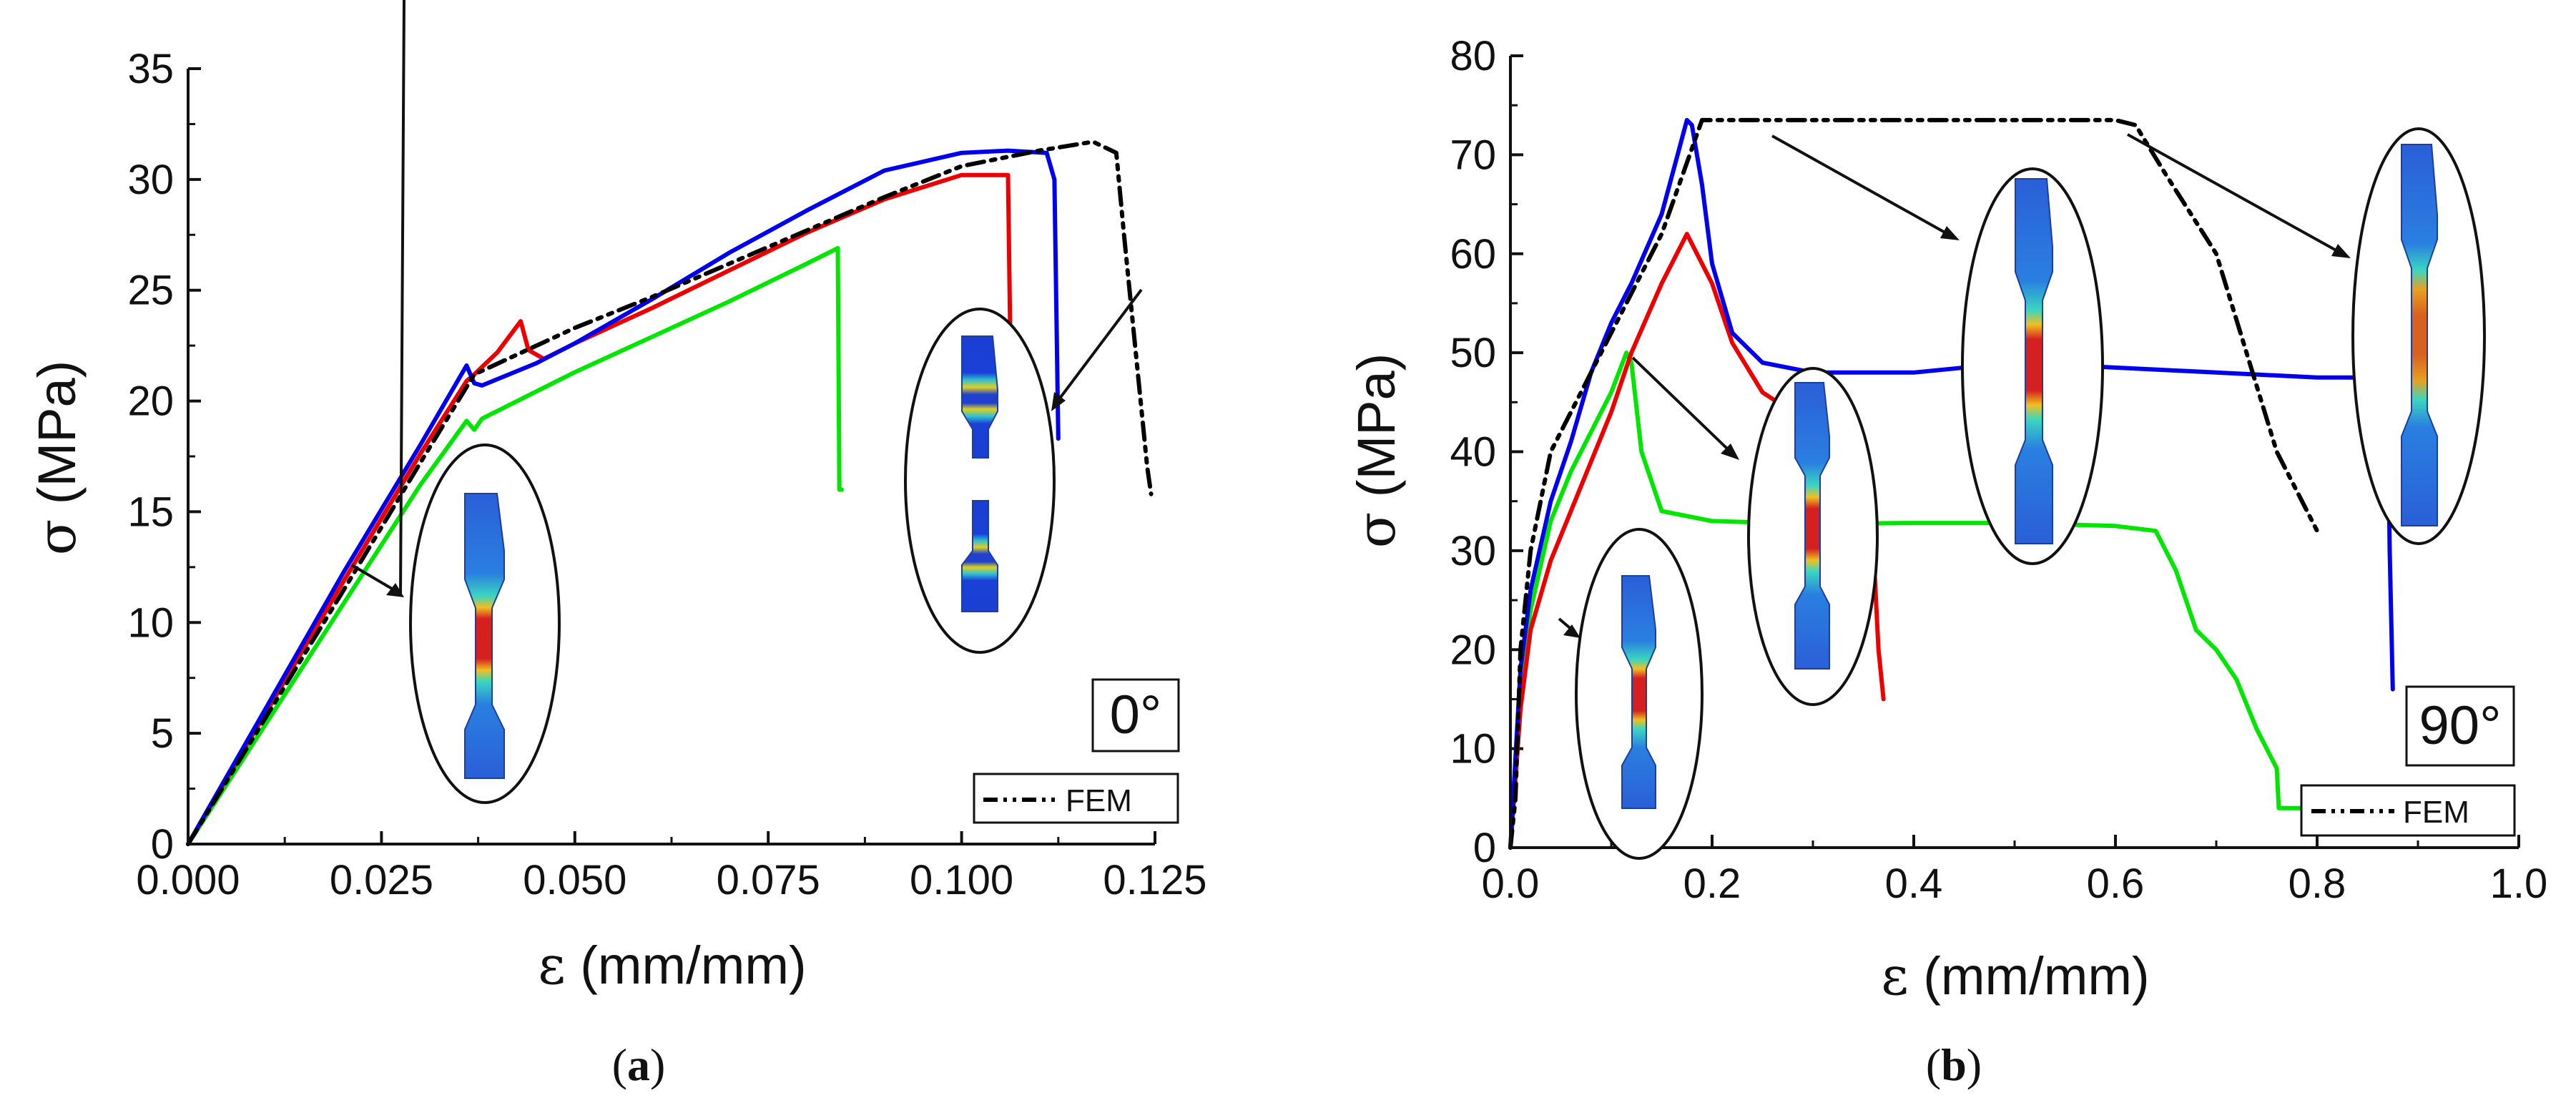 This screenshot has width=2576, height=1103. What do you see at coordinates (151, 401) in the screenshot?
I see `a-y-tick-label: 20` at bounding box center [151, 401].